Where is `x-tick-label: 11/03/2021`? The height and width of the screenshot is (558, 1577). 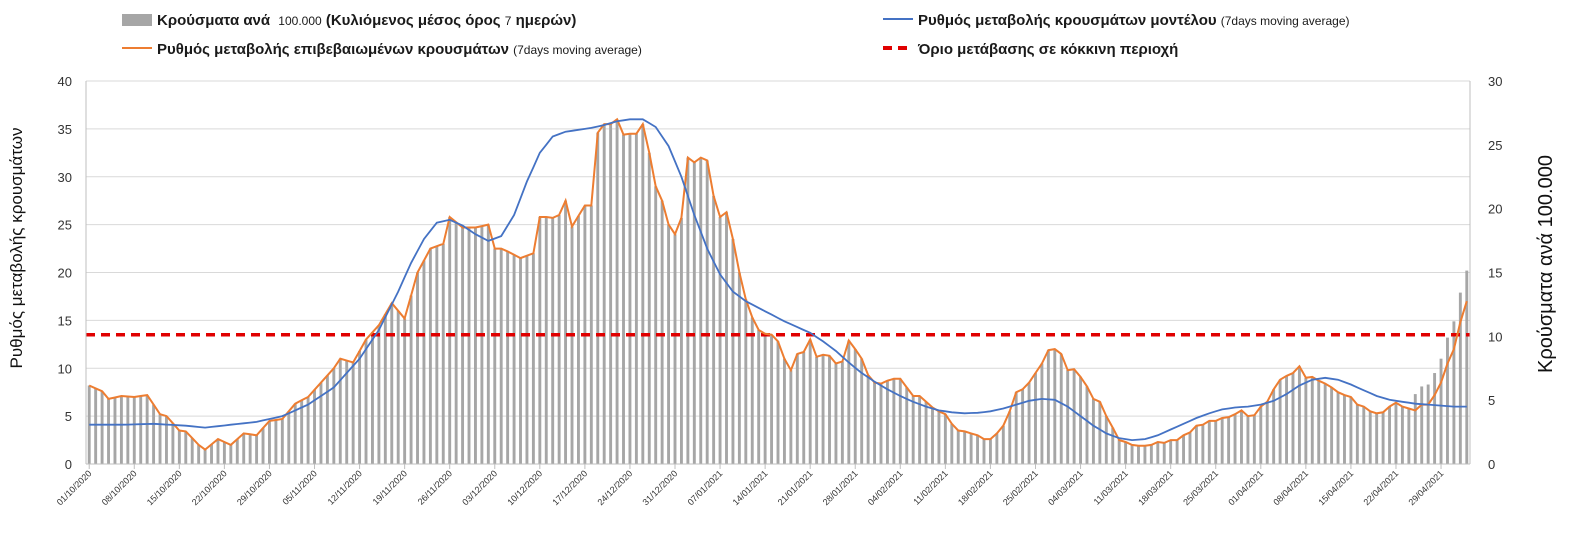 x-tick-label: 11/03/2021 is located at coordinates (1111, 487).